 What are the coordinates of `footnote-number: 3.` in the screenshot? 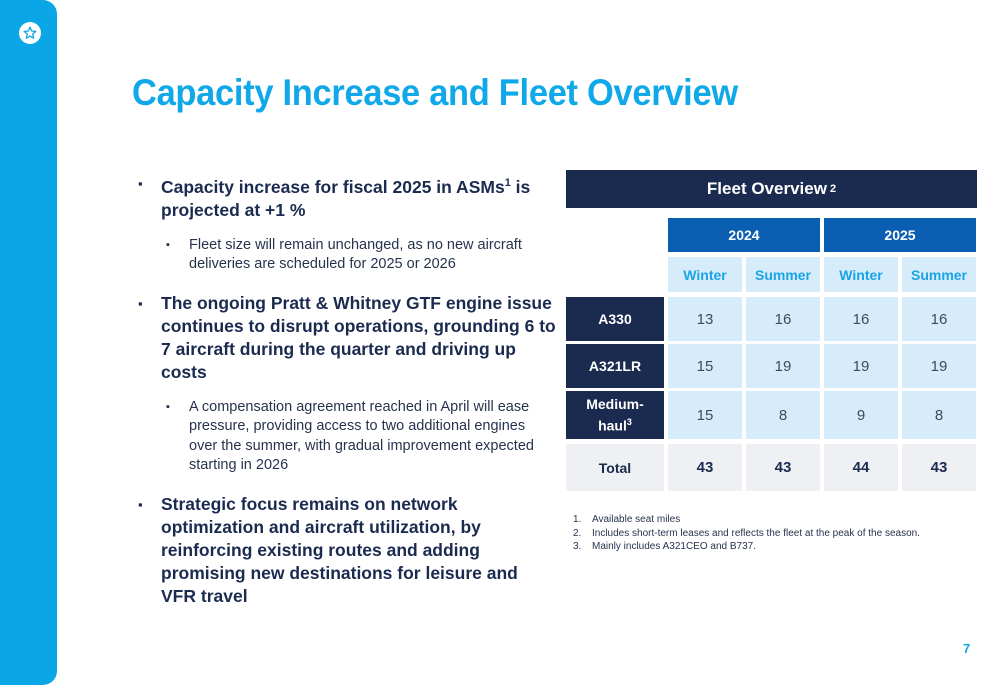 It's located at (577, 546).